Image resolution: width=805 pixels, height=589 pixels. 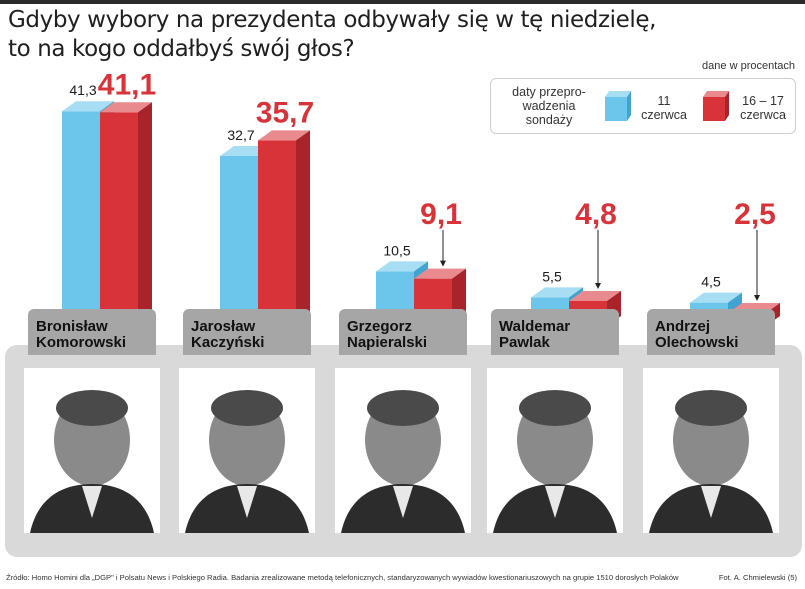 I want to click on data-label-series-2: 2,5, so click(x=755, y=214).